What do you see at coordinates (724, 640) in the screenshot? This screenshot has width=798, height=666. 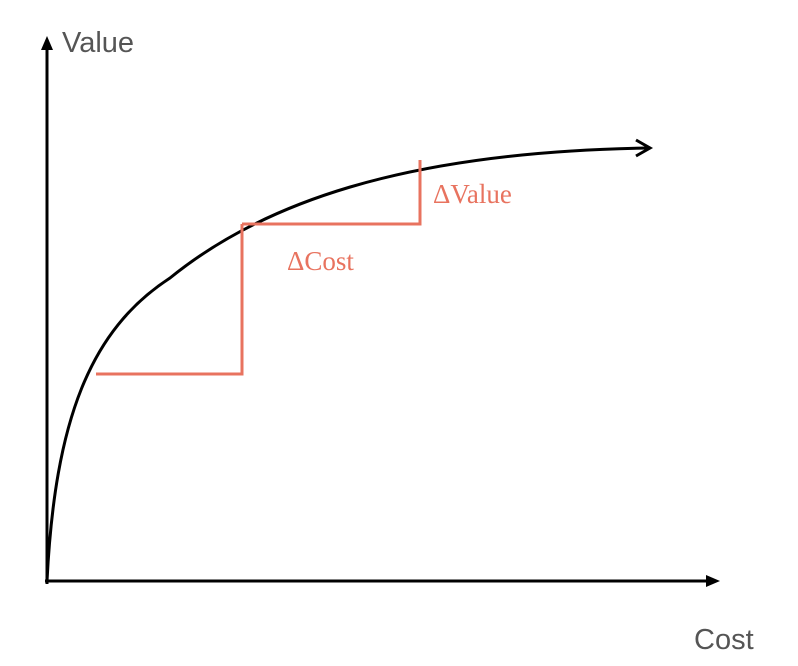 I see `x-axis-label: Cost` at bounding box center [724, 640].